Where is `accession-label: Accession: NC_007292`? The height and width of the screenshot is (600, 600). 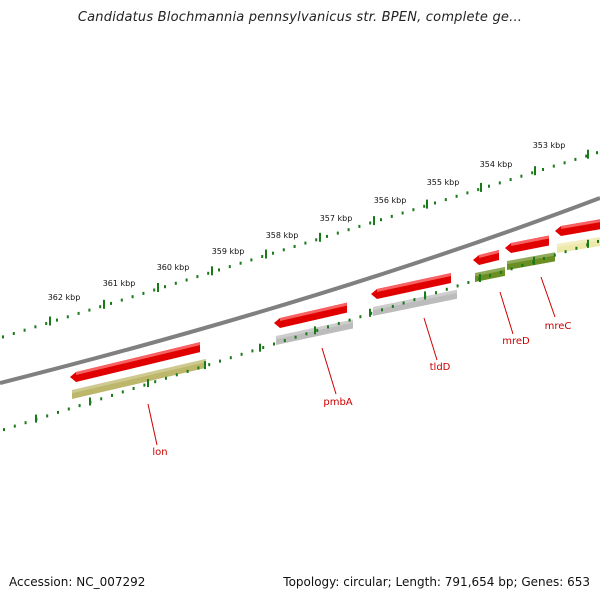 accession-label: Accession: NC_007292 is located at coordinates (77, 582).